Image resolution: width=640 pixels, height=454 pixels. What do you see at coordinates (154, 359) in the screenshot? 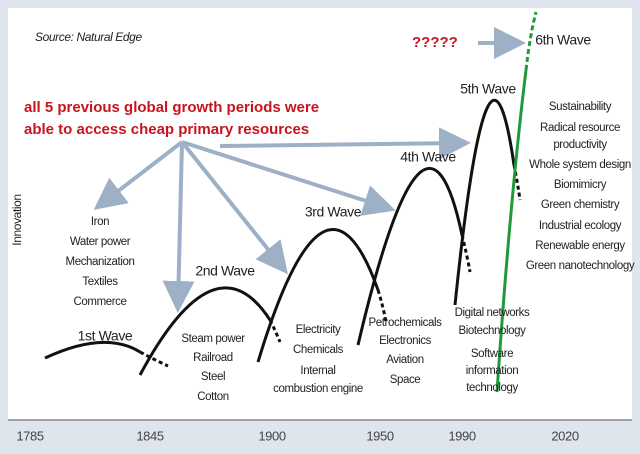
I see `curve-1-end` at bounding box center [154, 359].